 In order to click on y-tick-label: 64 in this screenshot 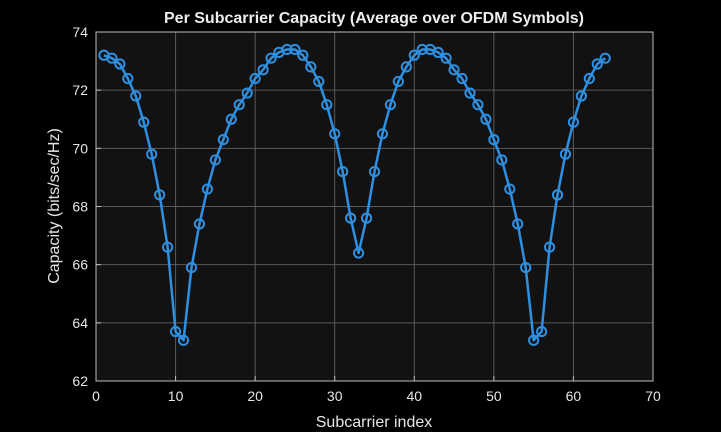, I will do `click(80, 323)`.